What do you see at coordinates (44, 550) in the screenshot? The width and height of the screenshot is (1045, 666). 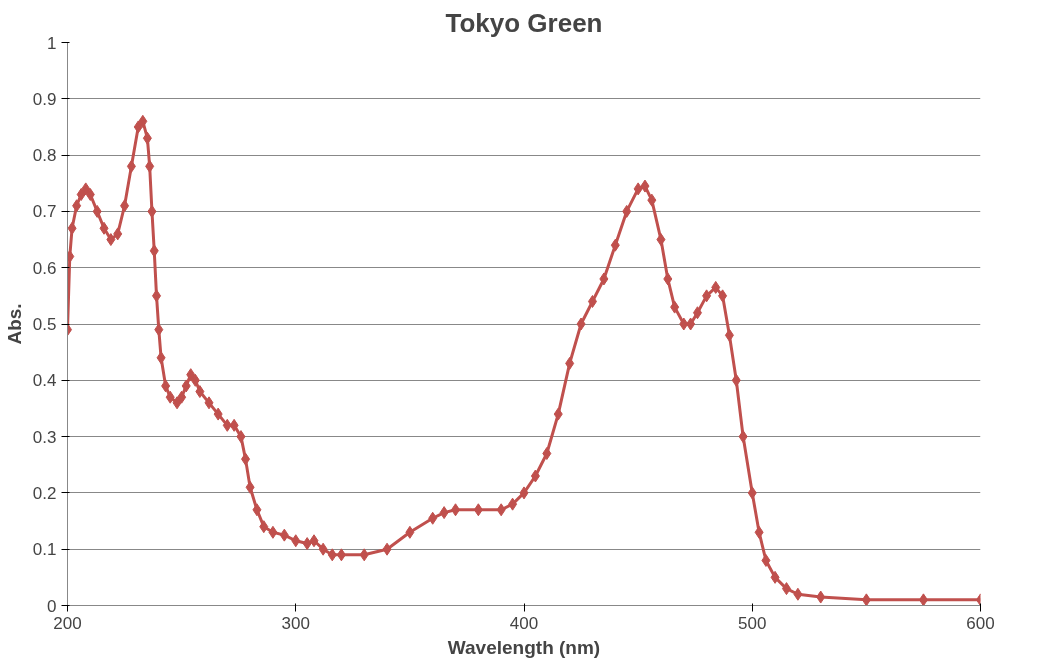 I see `y-tick-label: 0.1` at bounding box center [44, 550].